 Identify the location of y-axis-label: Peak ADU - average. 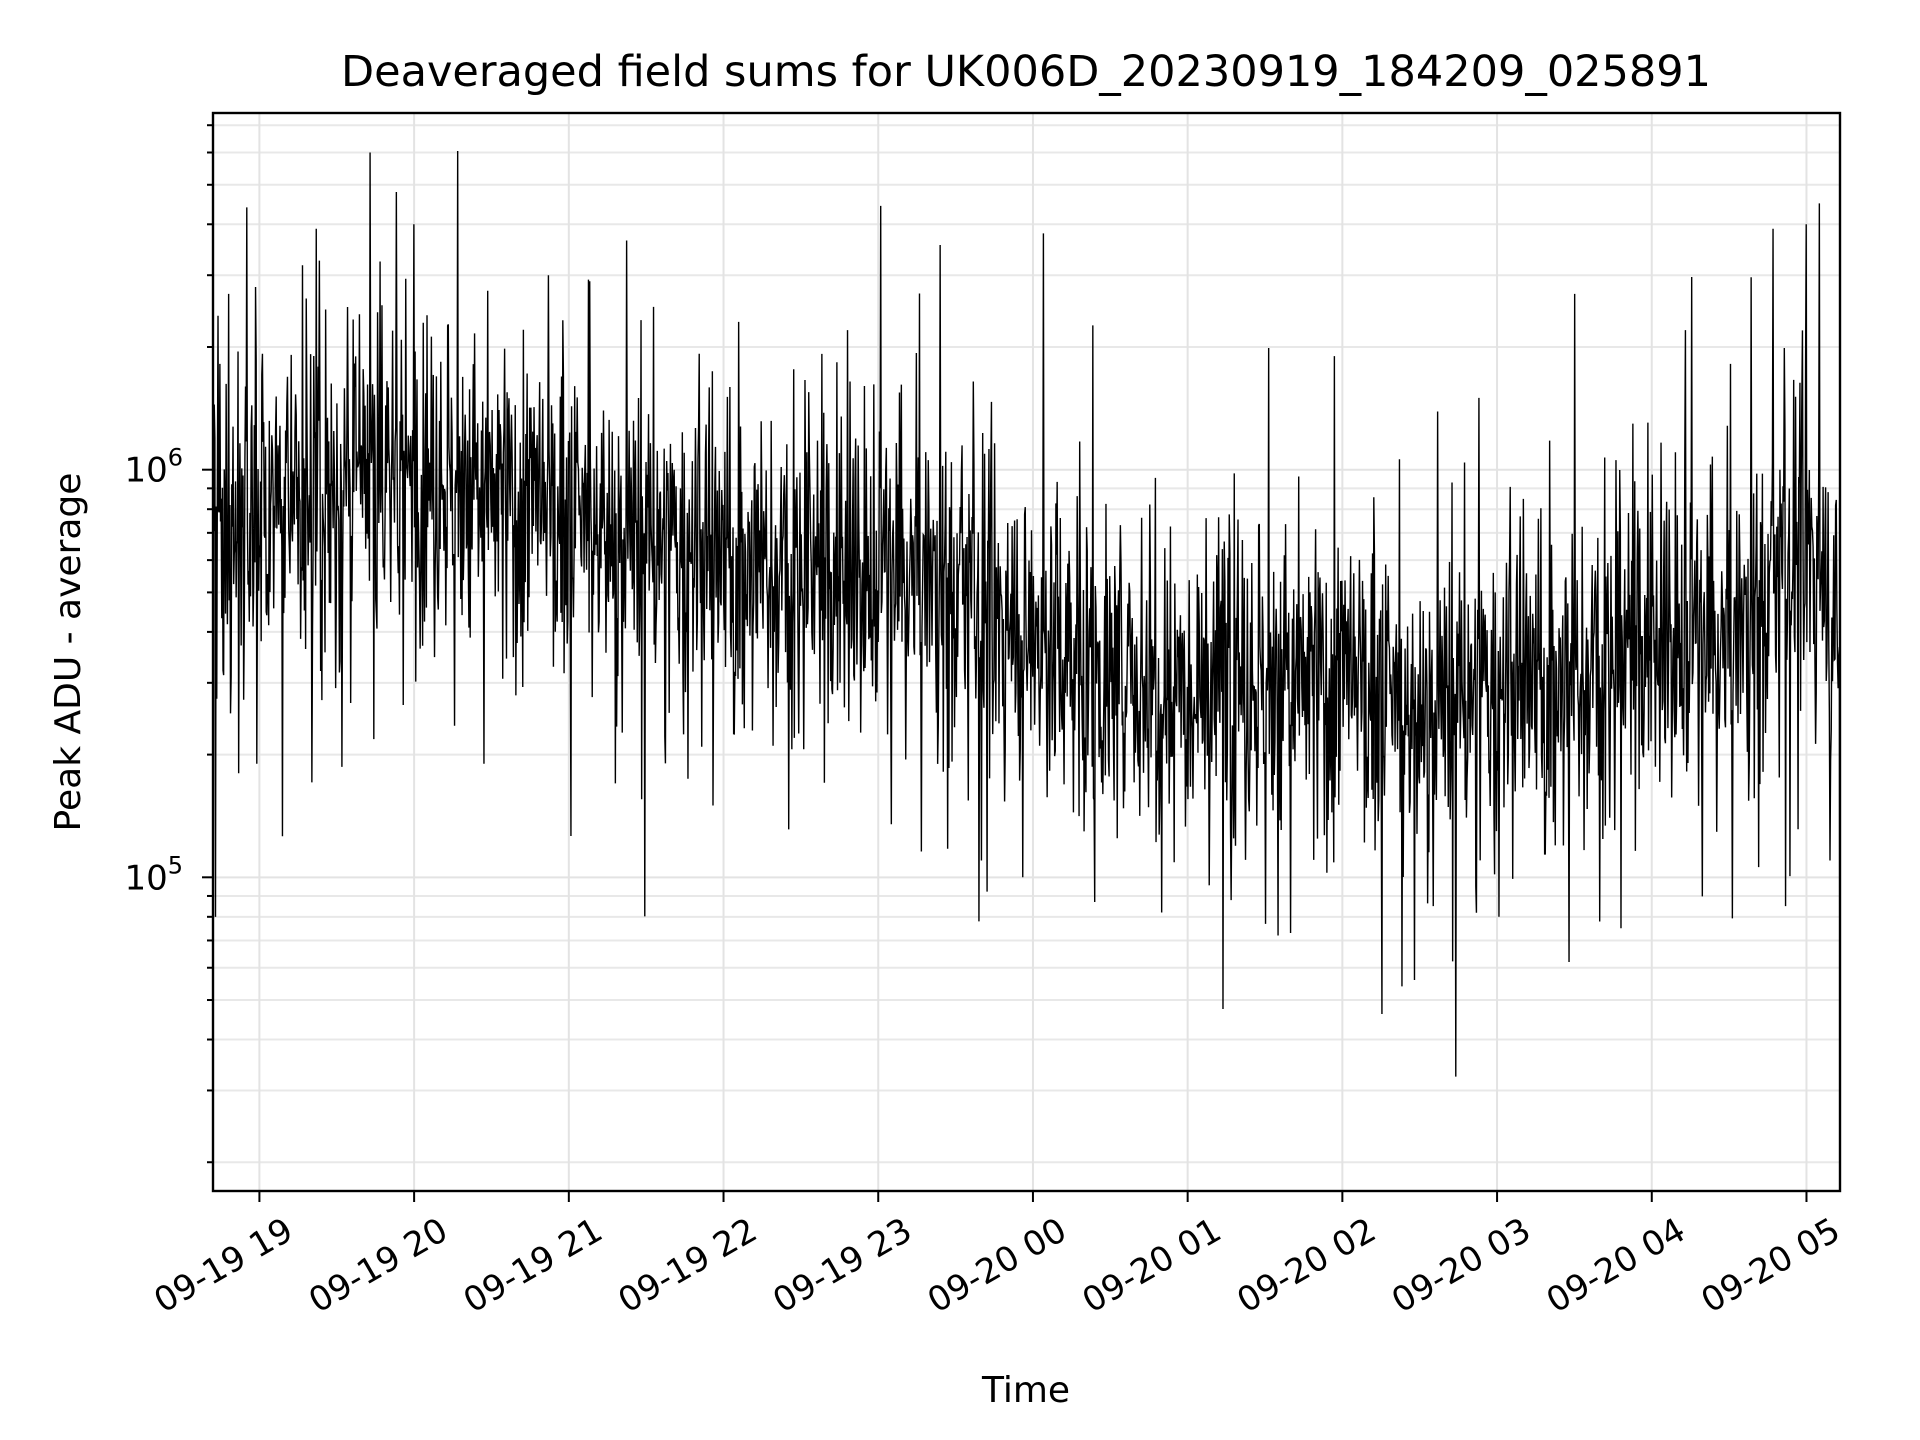
(68, 652).